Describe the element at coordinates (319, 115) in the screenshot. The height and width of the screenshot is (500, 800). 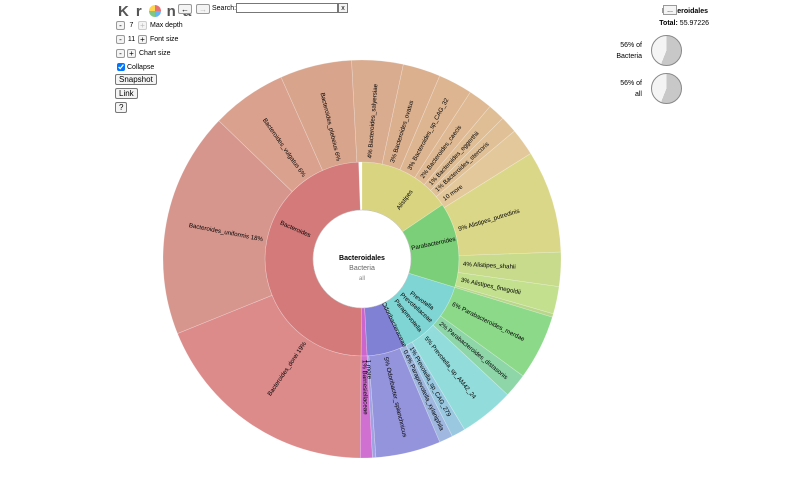
I see `species-wedge-bacteroides-plebeius` at that location.